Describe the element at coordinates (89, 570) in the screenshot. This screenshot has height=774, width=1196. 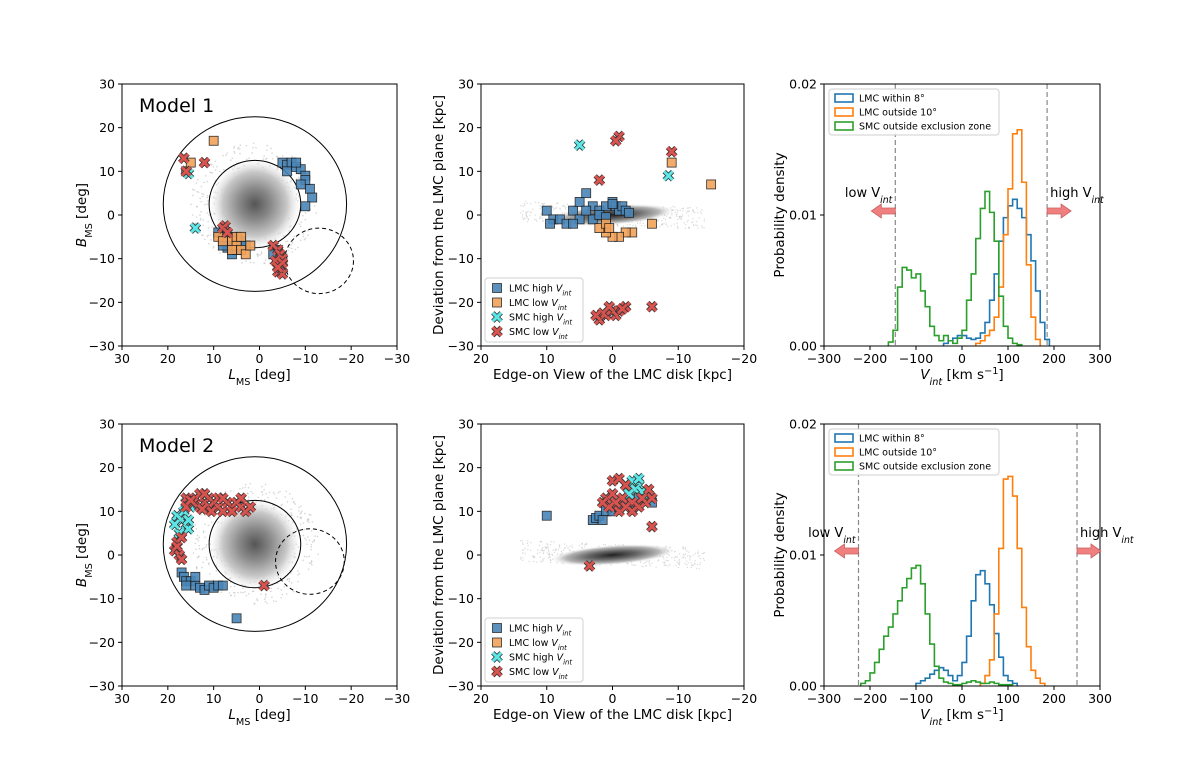
I see `y-axis-label-part: MS` at that location.